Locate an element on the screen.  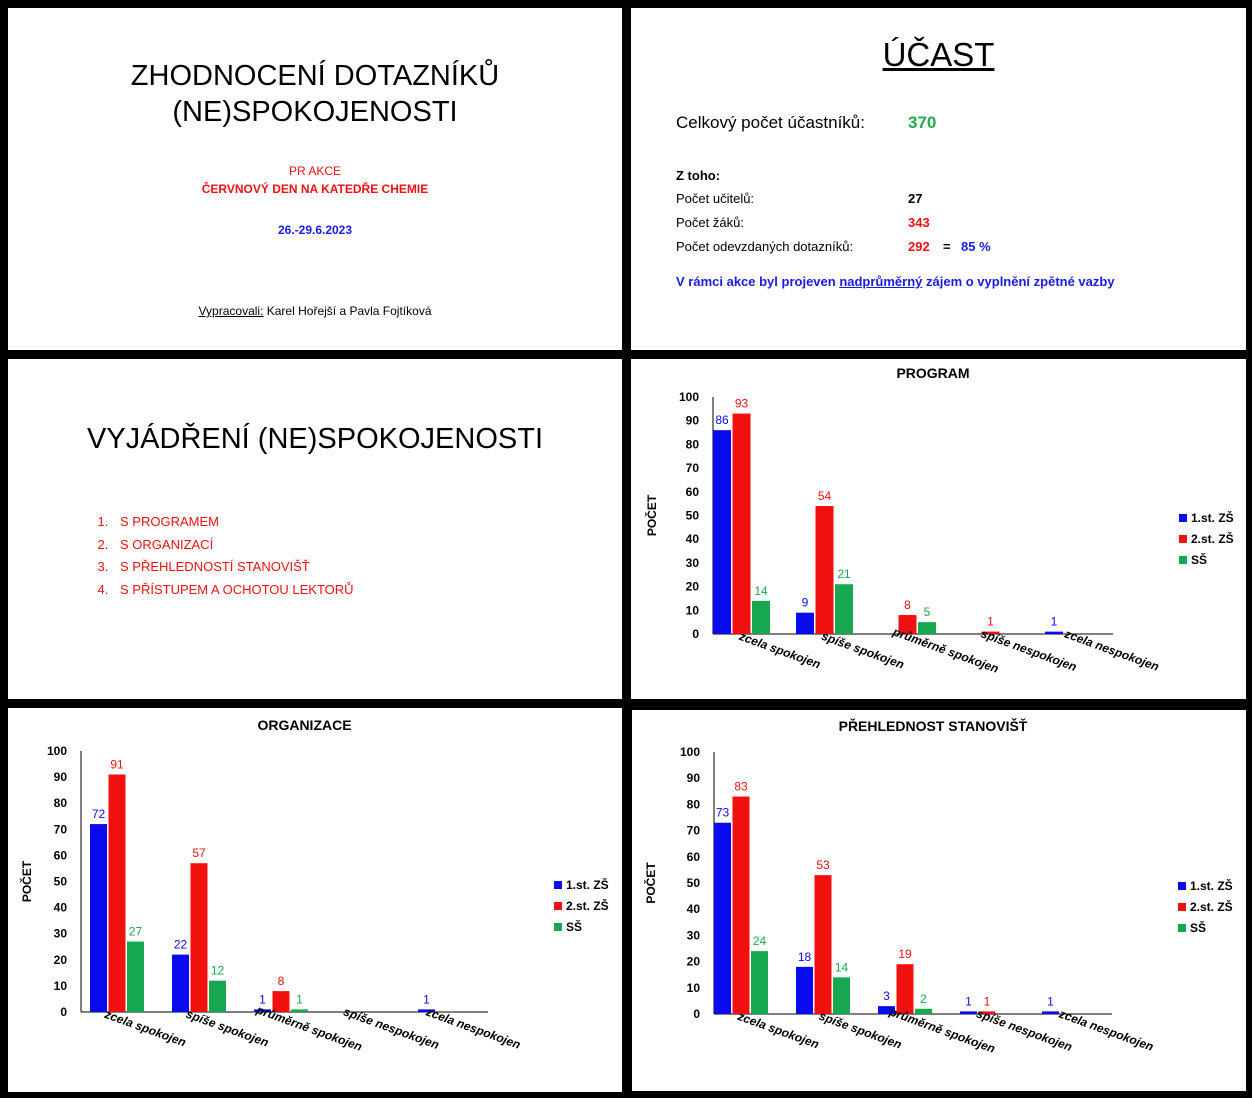
bar-value-label: 72 is located at coordinates (99, 814).